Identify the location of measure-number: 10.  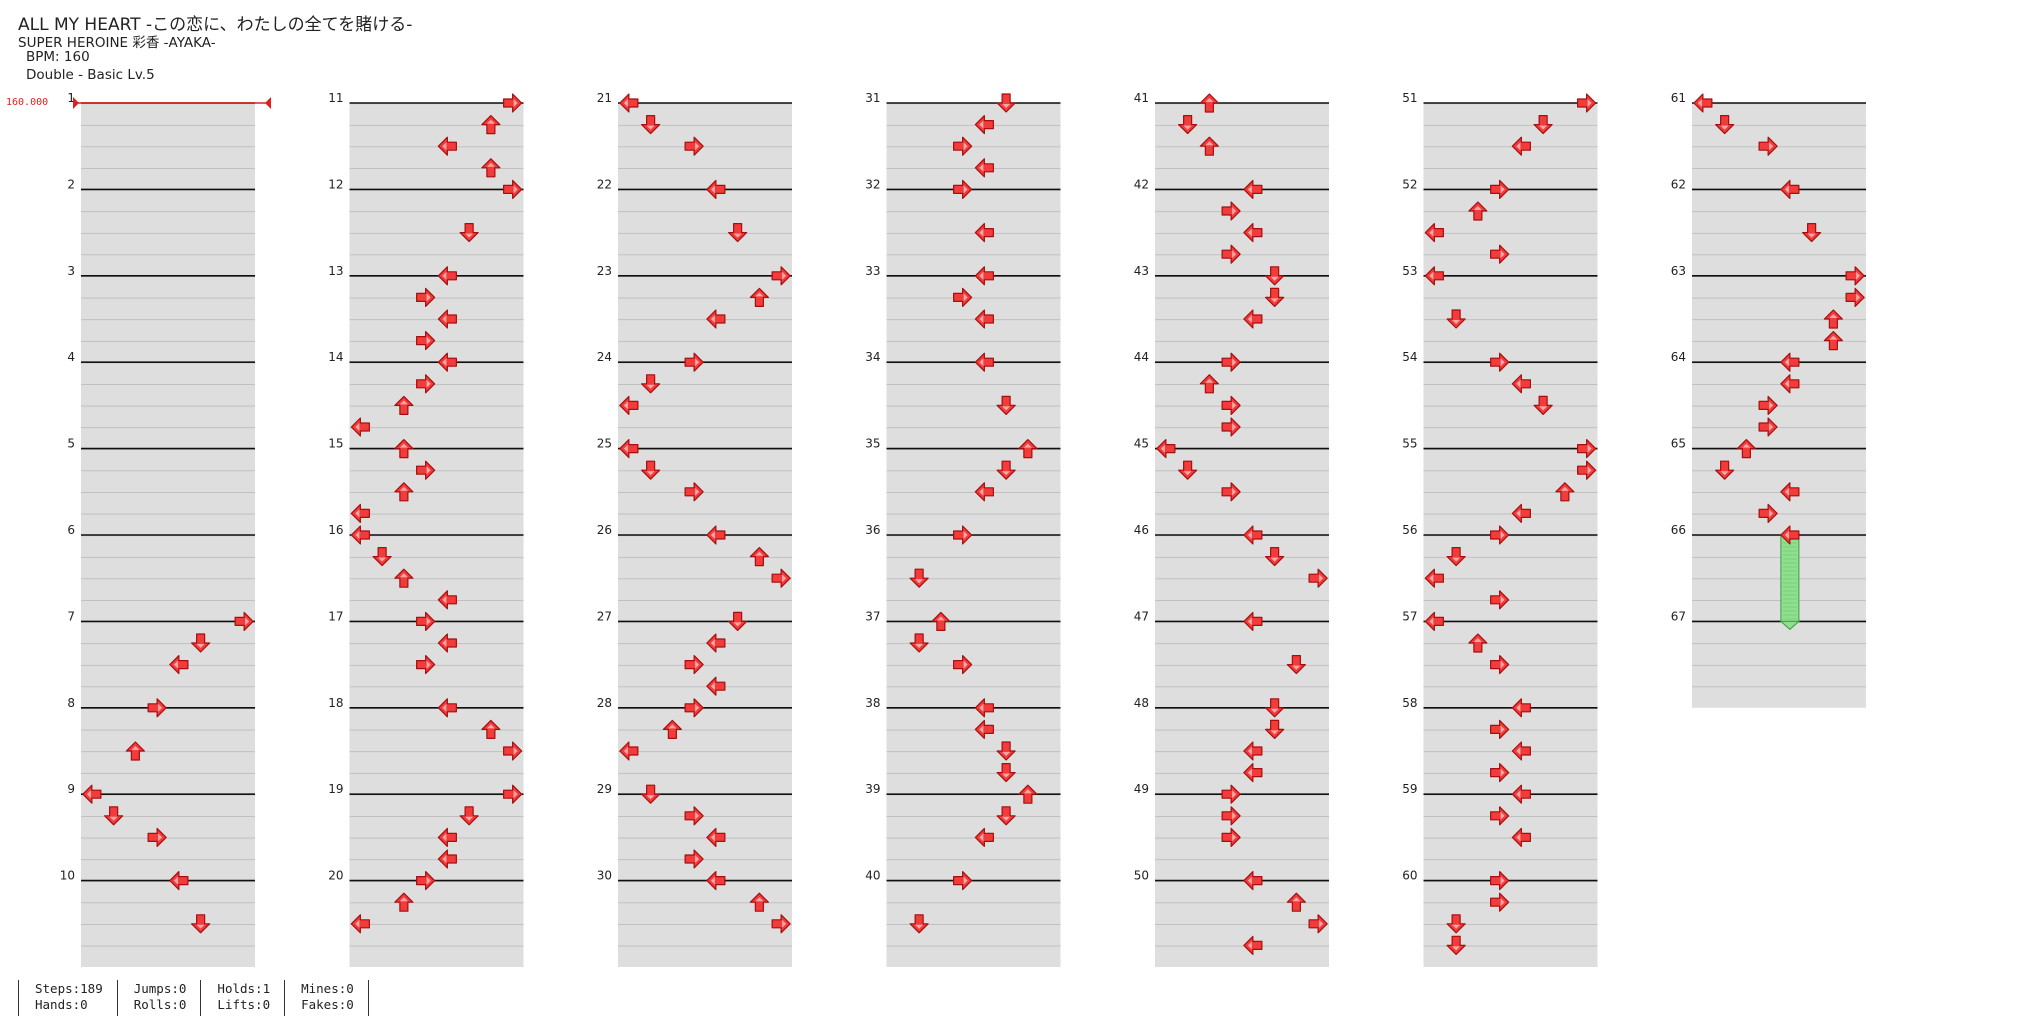
(67, 876).